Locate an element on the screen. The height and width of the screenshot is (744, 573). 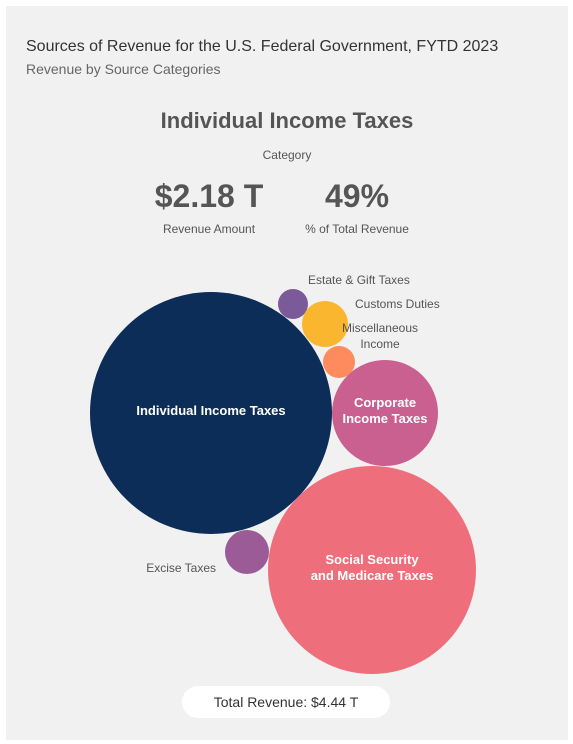
bubble-social-security-and-medicare-taxes is located at coordinates (372, 570).